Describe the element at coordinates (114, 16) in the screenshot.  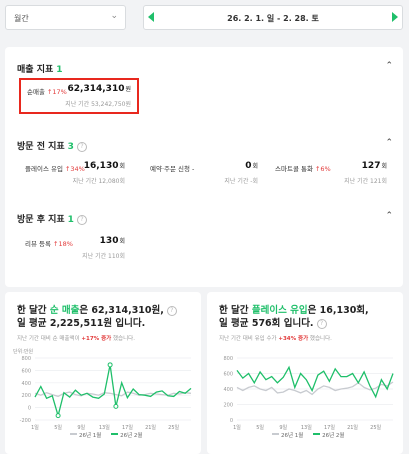
I see `chevron-down-icon: ⌄` at that location.